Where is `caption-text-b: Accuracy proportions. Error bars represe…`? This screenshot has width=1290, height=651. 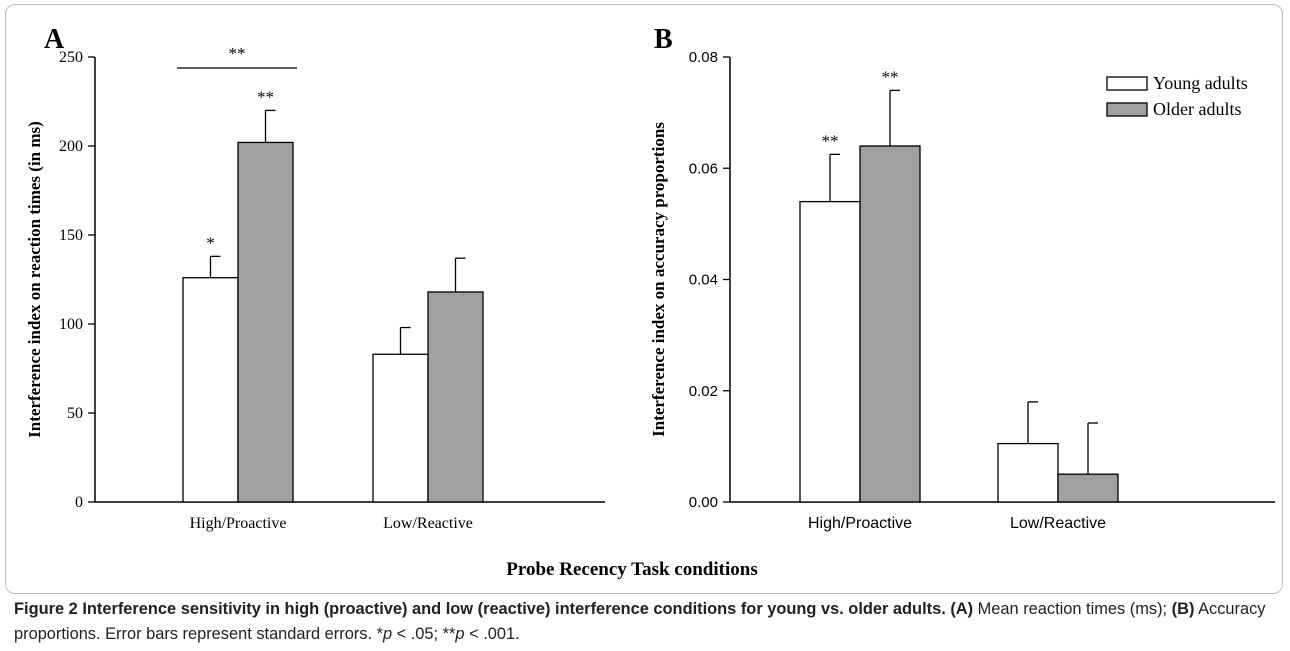 caption-text-b: Accuracy proportions. Error bars represe… is located at coordinates (640, 621).